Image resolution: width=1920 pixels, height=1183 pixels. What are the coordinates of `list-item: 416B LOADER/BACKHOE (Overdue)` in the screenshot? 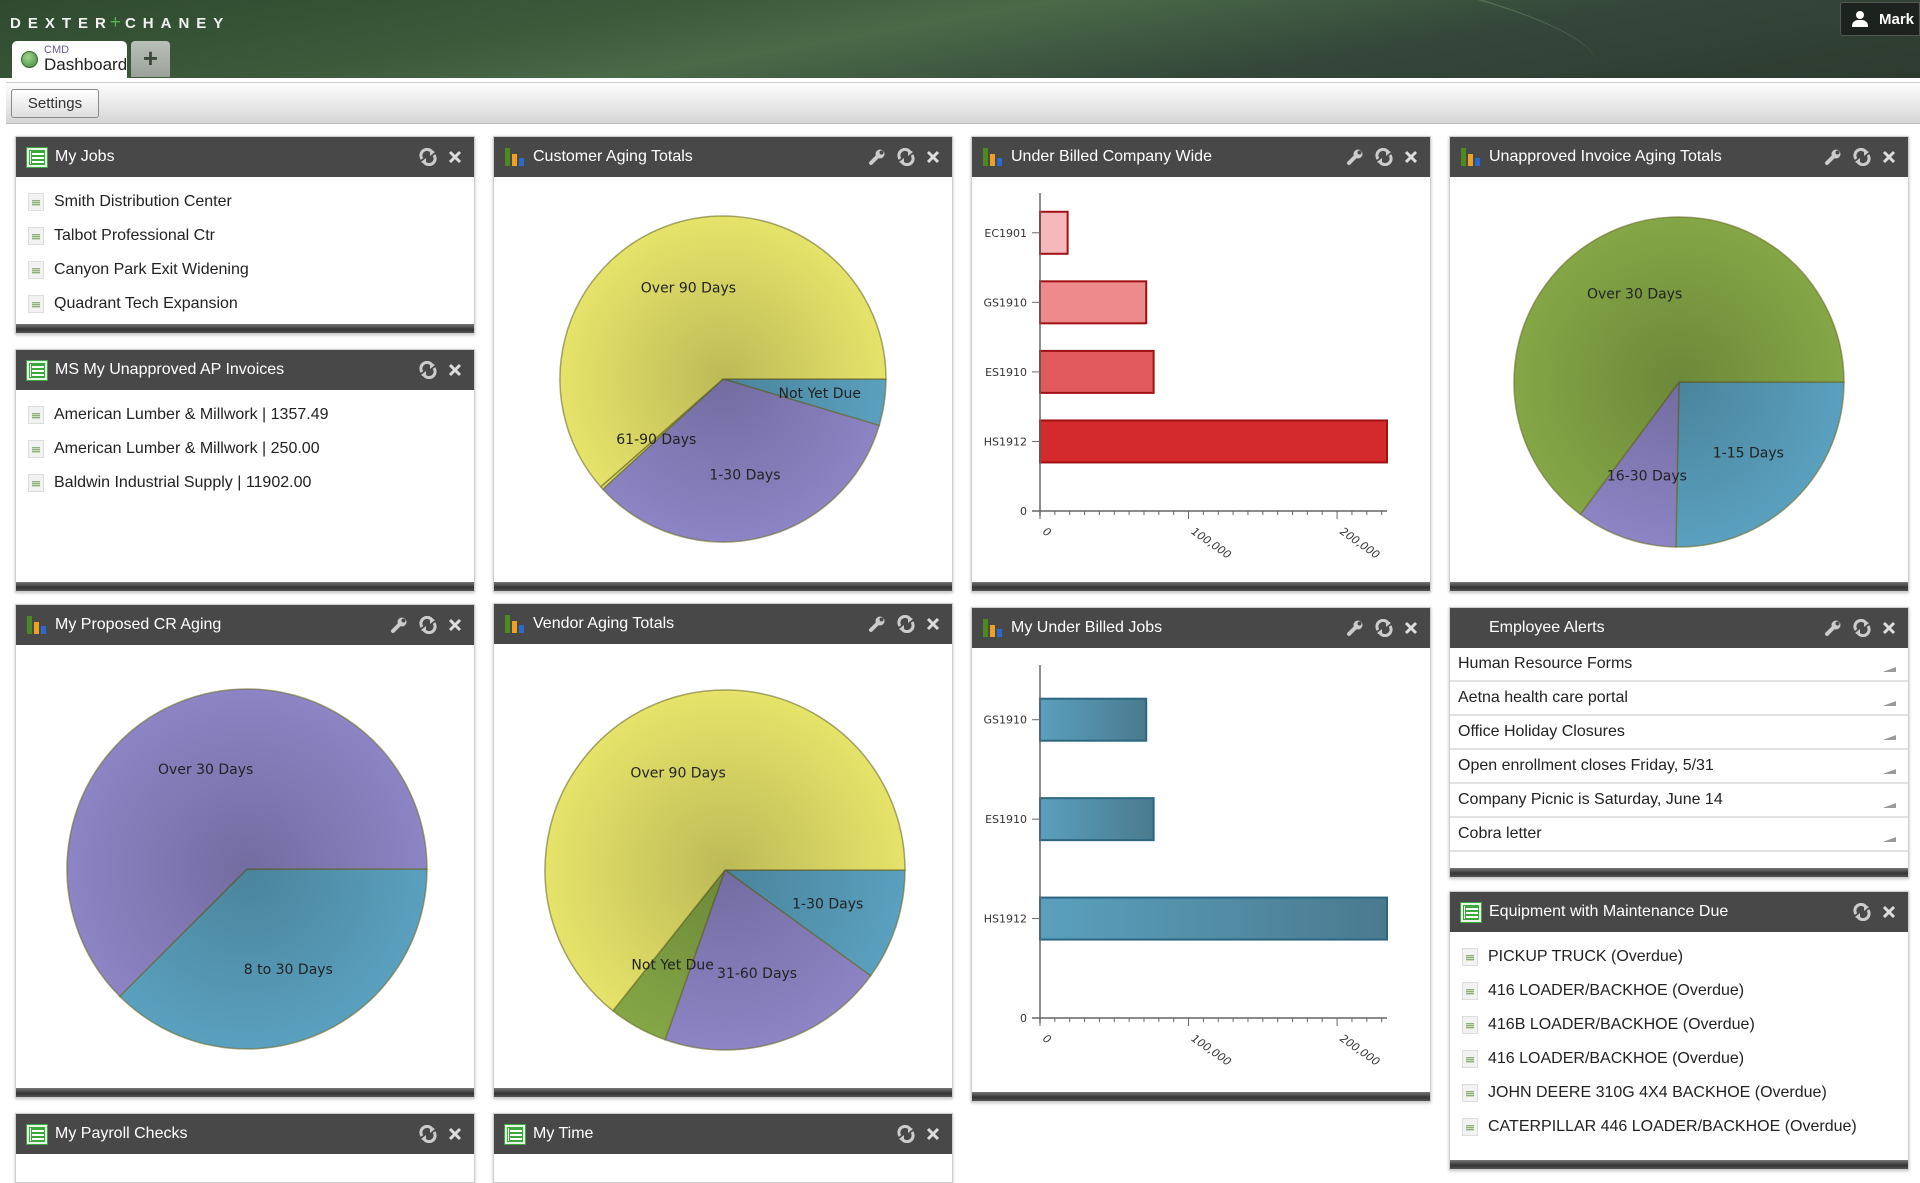 It's located at (1685, 1025).